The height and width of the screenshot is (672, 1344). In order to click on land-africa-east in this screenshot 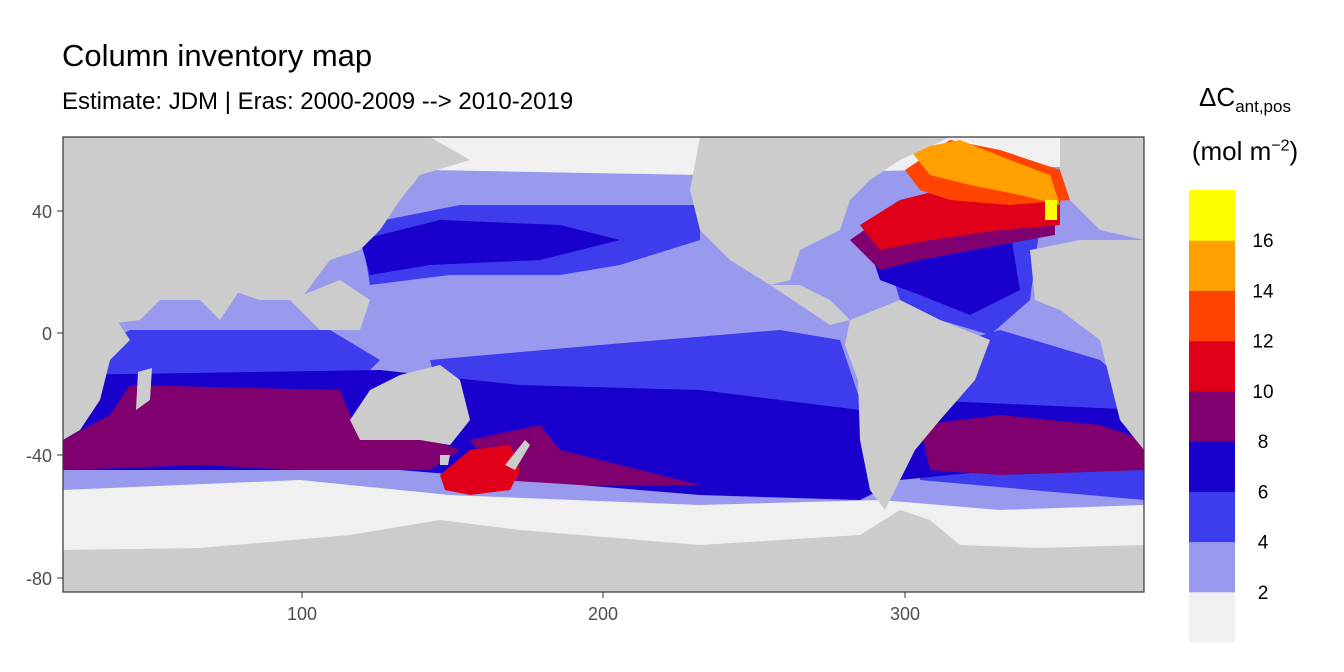, I will do `click(96, 375)`.